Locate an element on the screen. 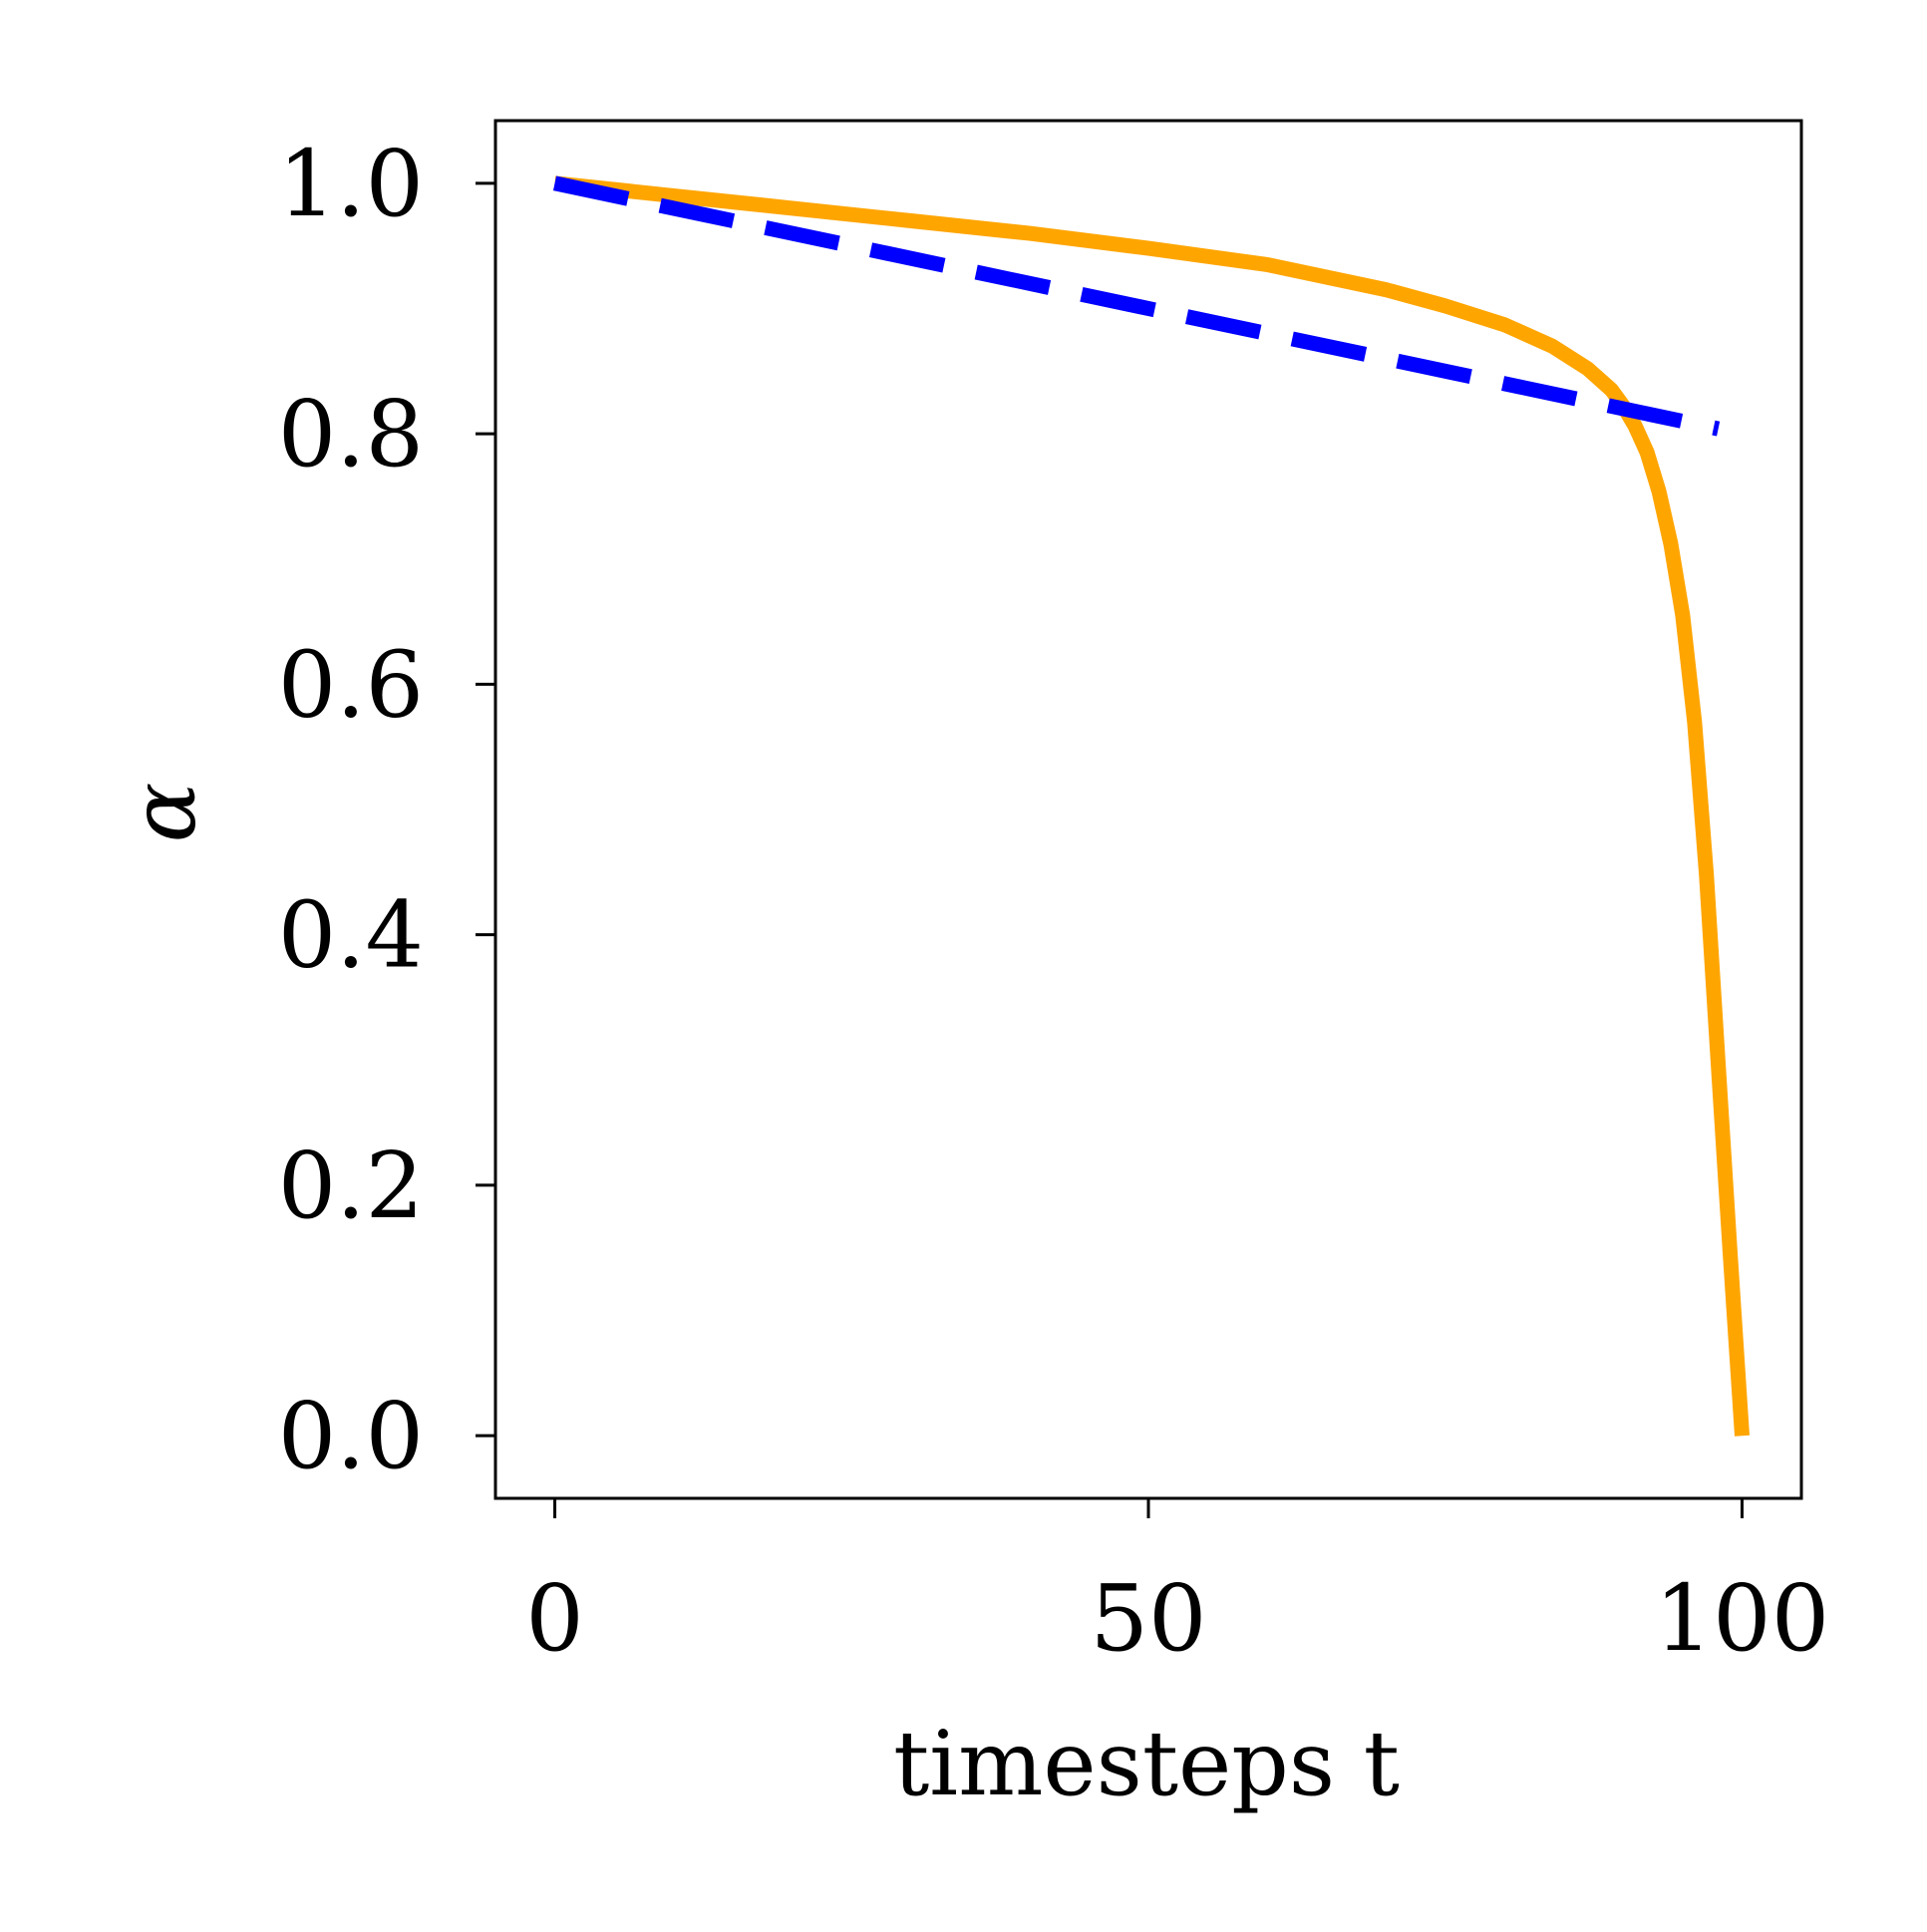  y-tick-label-0: 0.0 is located at coordinates (351, 1436).